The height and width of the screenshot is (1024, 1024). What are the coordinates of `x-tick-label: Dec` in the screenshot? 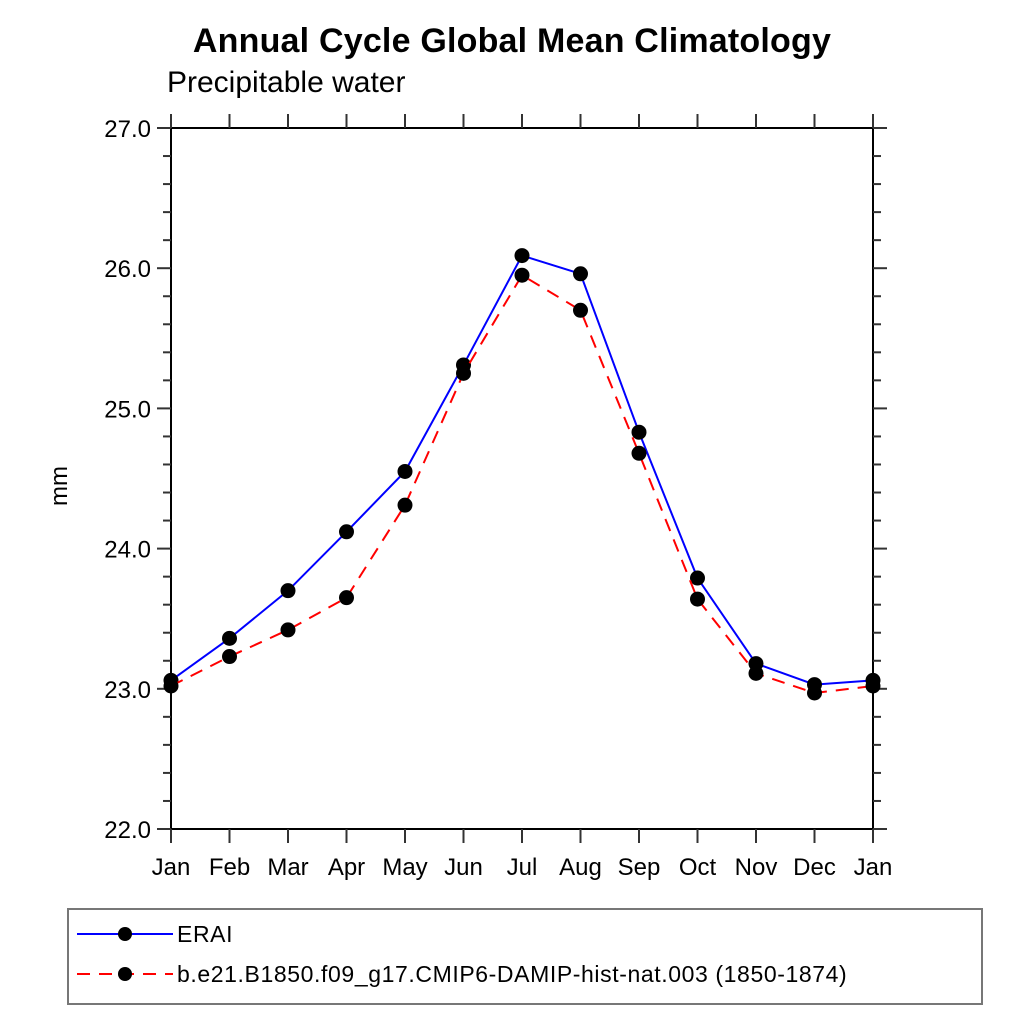 It's located at (814, 867).